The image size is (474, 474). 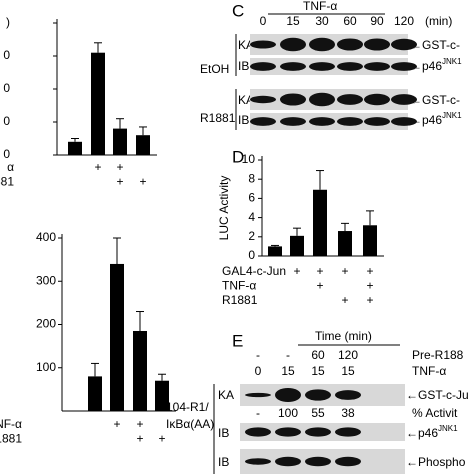 I want to click on band-label: ←Phospho, so click(x=436, y=462).